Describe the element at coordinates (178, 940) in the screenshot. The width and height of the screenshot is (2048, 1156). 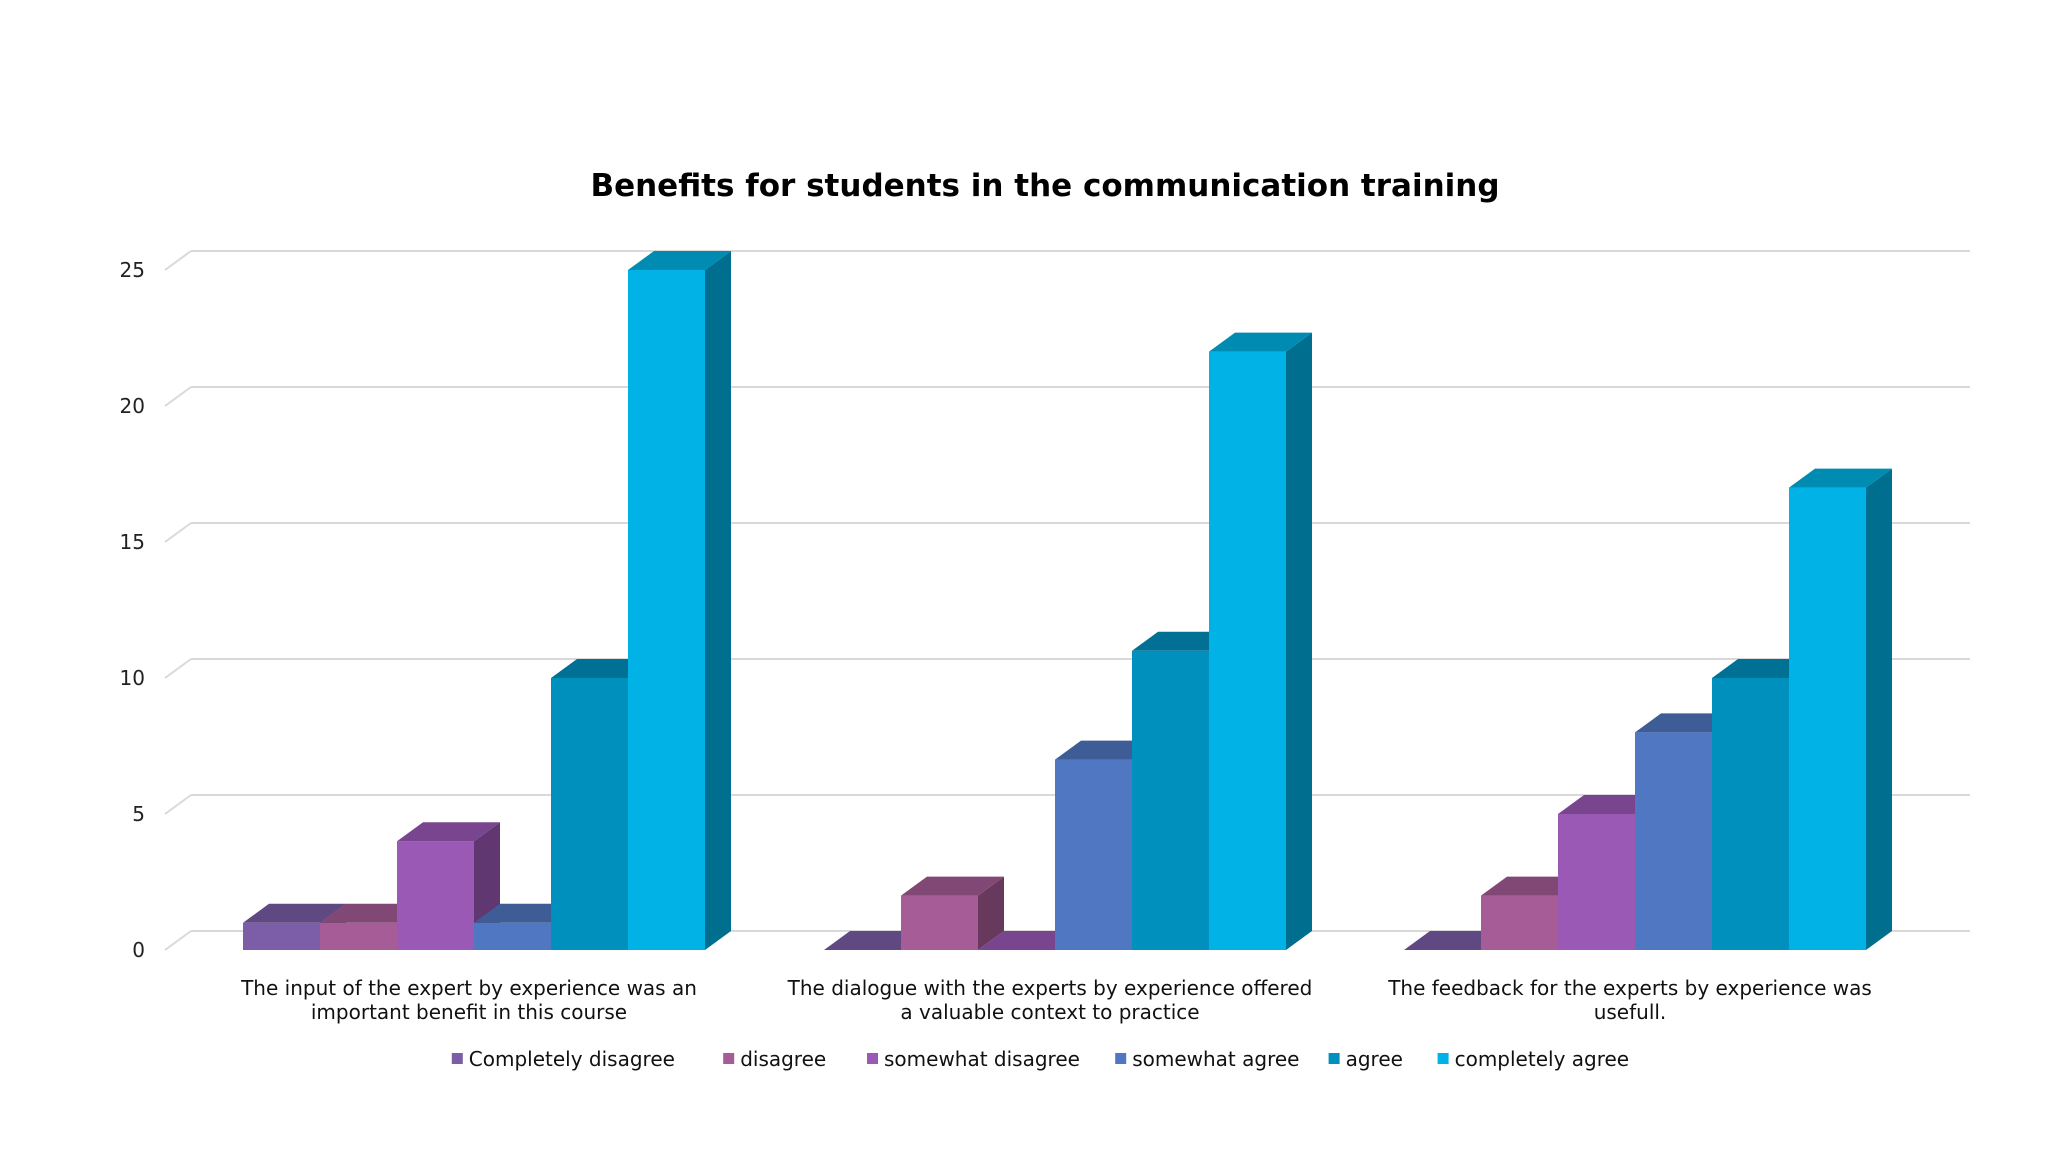
I see `gridline-0-side` at that location.